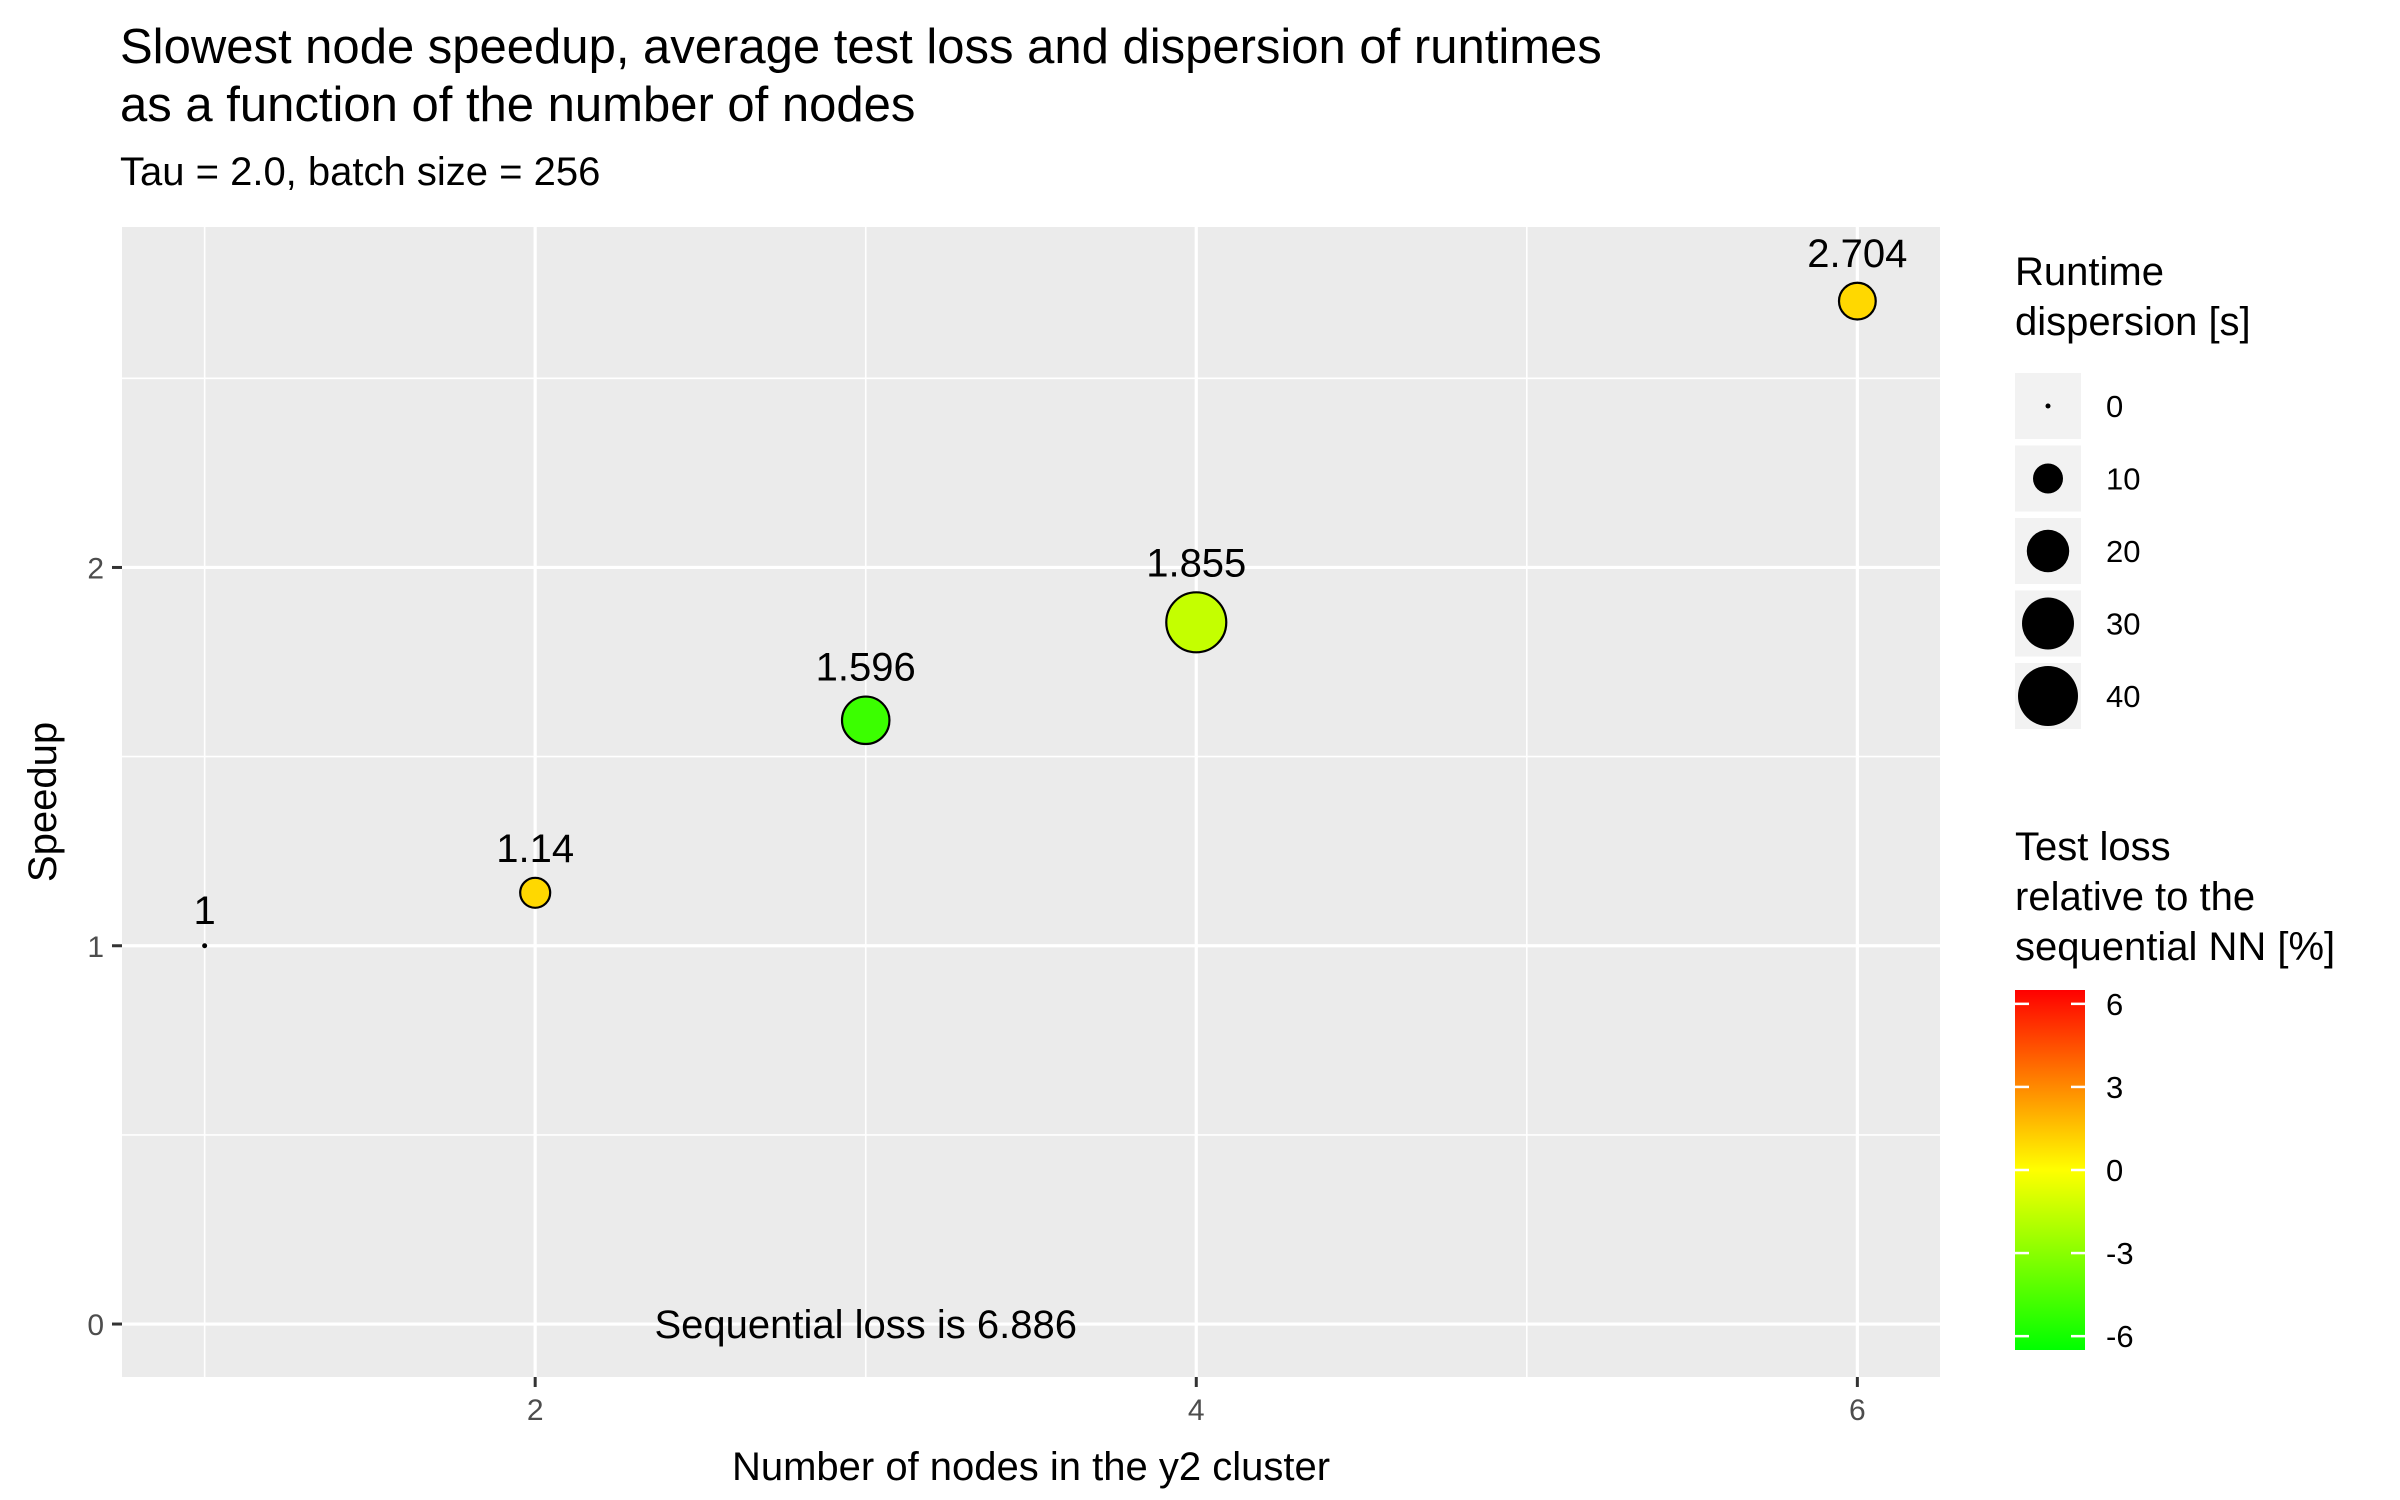 The height and width of the screenshot is (1500, 2400). Describe the element at coordinates (2123, 624) in the screenshot. I see `size-legend-label: 30` at that location.